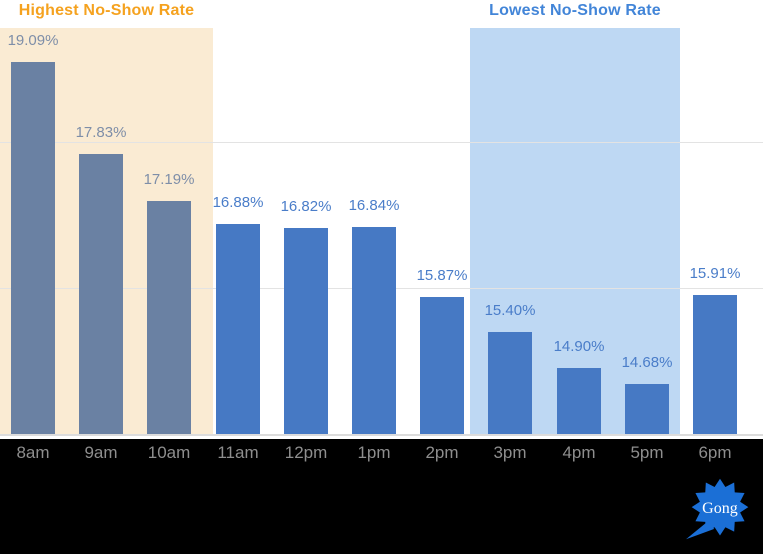  I want to click on bar-value-label-1pm: 16.84%, so click(374, 205).